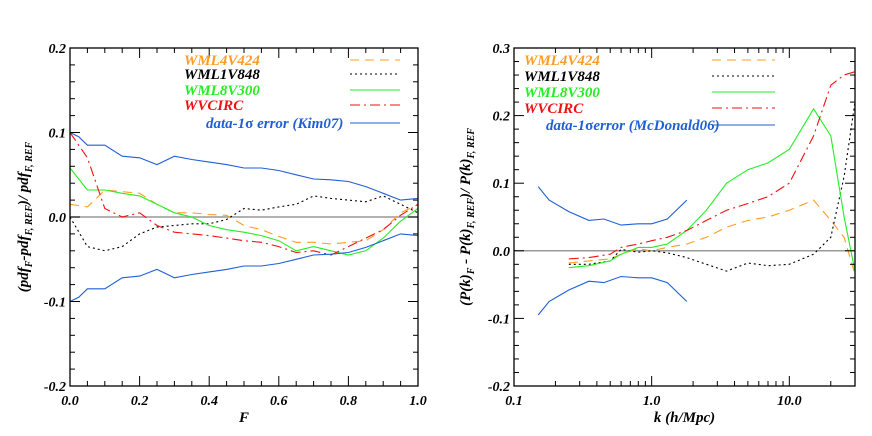 The height and width of the screenshot is (436, 872). I want to click on x-tick-label: 0.0, so click(70, 401).